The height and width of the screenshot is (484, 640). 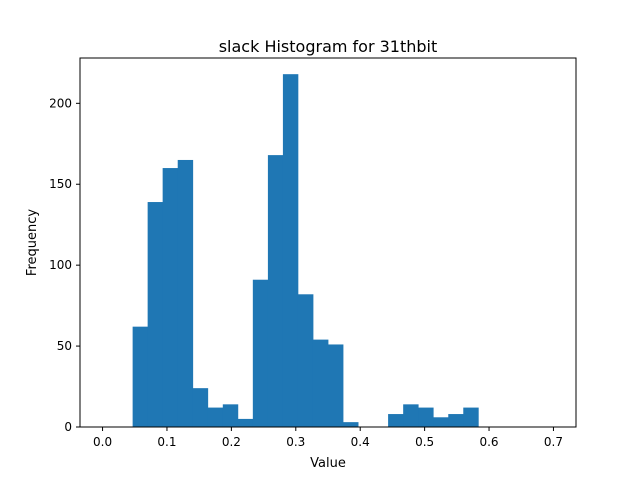 I want to click on y-tick-label: 200, so click(x=60, y=103).